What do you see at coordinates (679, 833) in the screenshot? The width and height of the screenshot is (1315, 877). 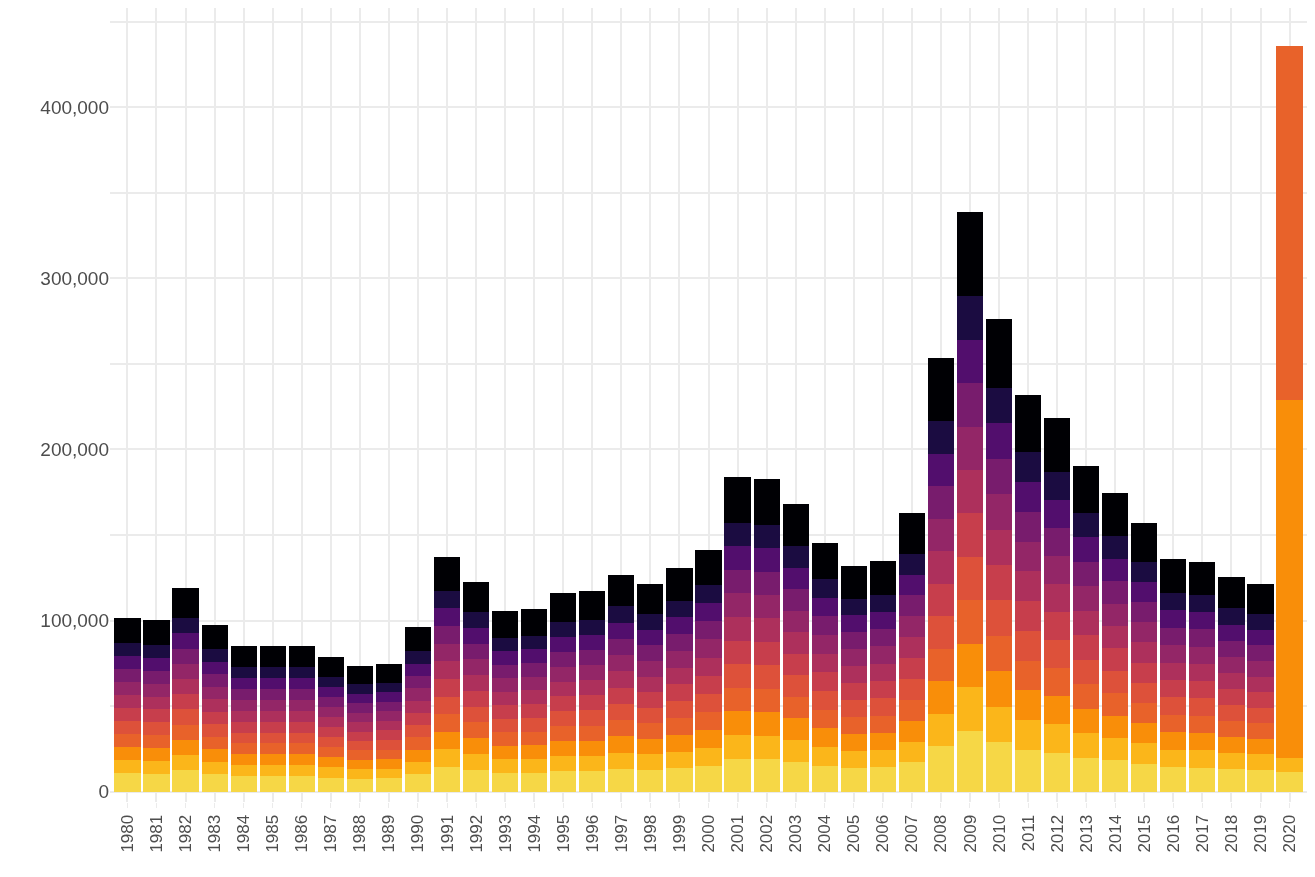 I see `x-tick-label: 1999` at bounding box center [679, 833].